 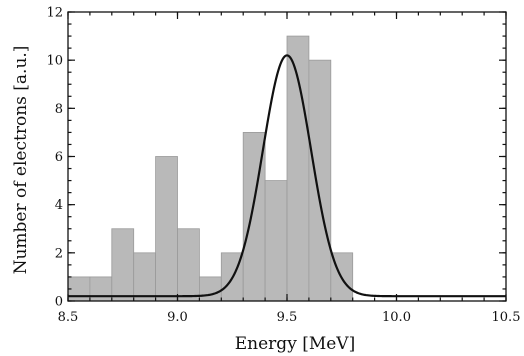 I want to click on y-tick-label: 0, so click(x=59, y=302).